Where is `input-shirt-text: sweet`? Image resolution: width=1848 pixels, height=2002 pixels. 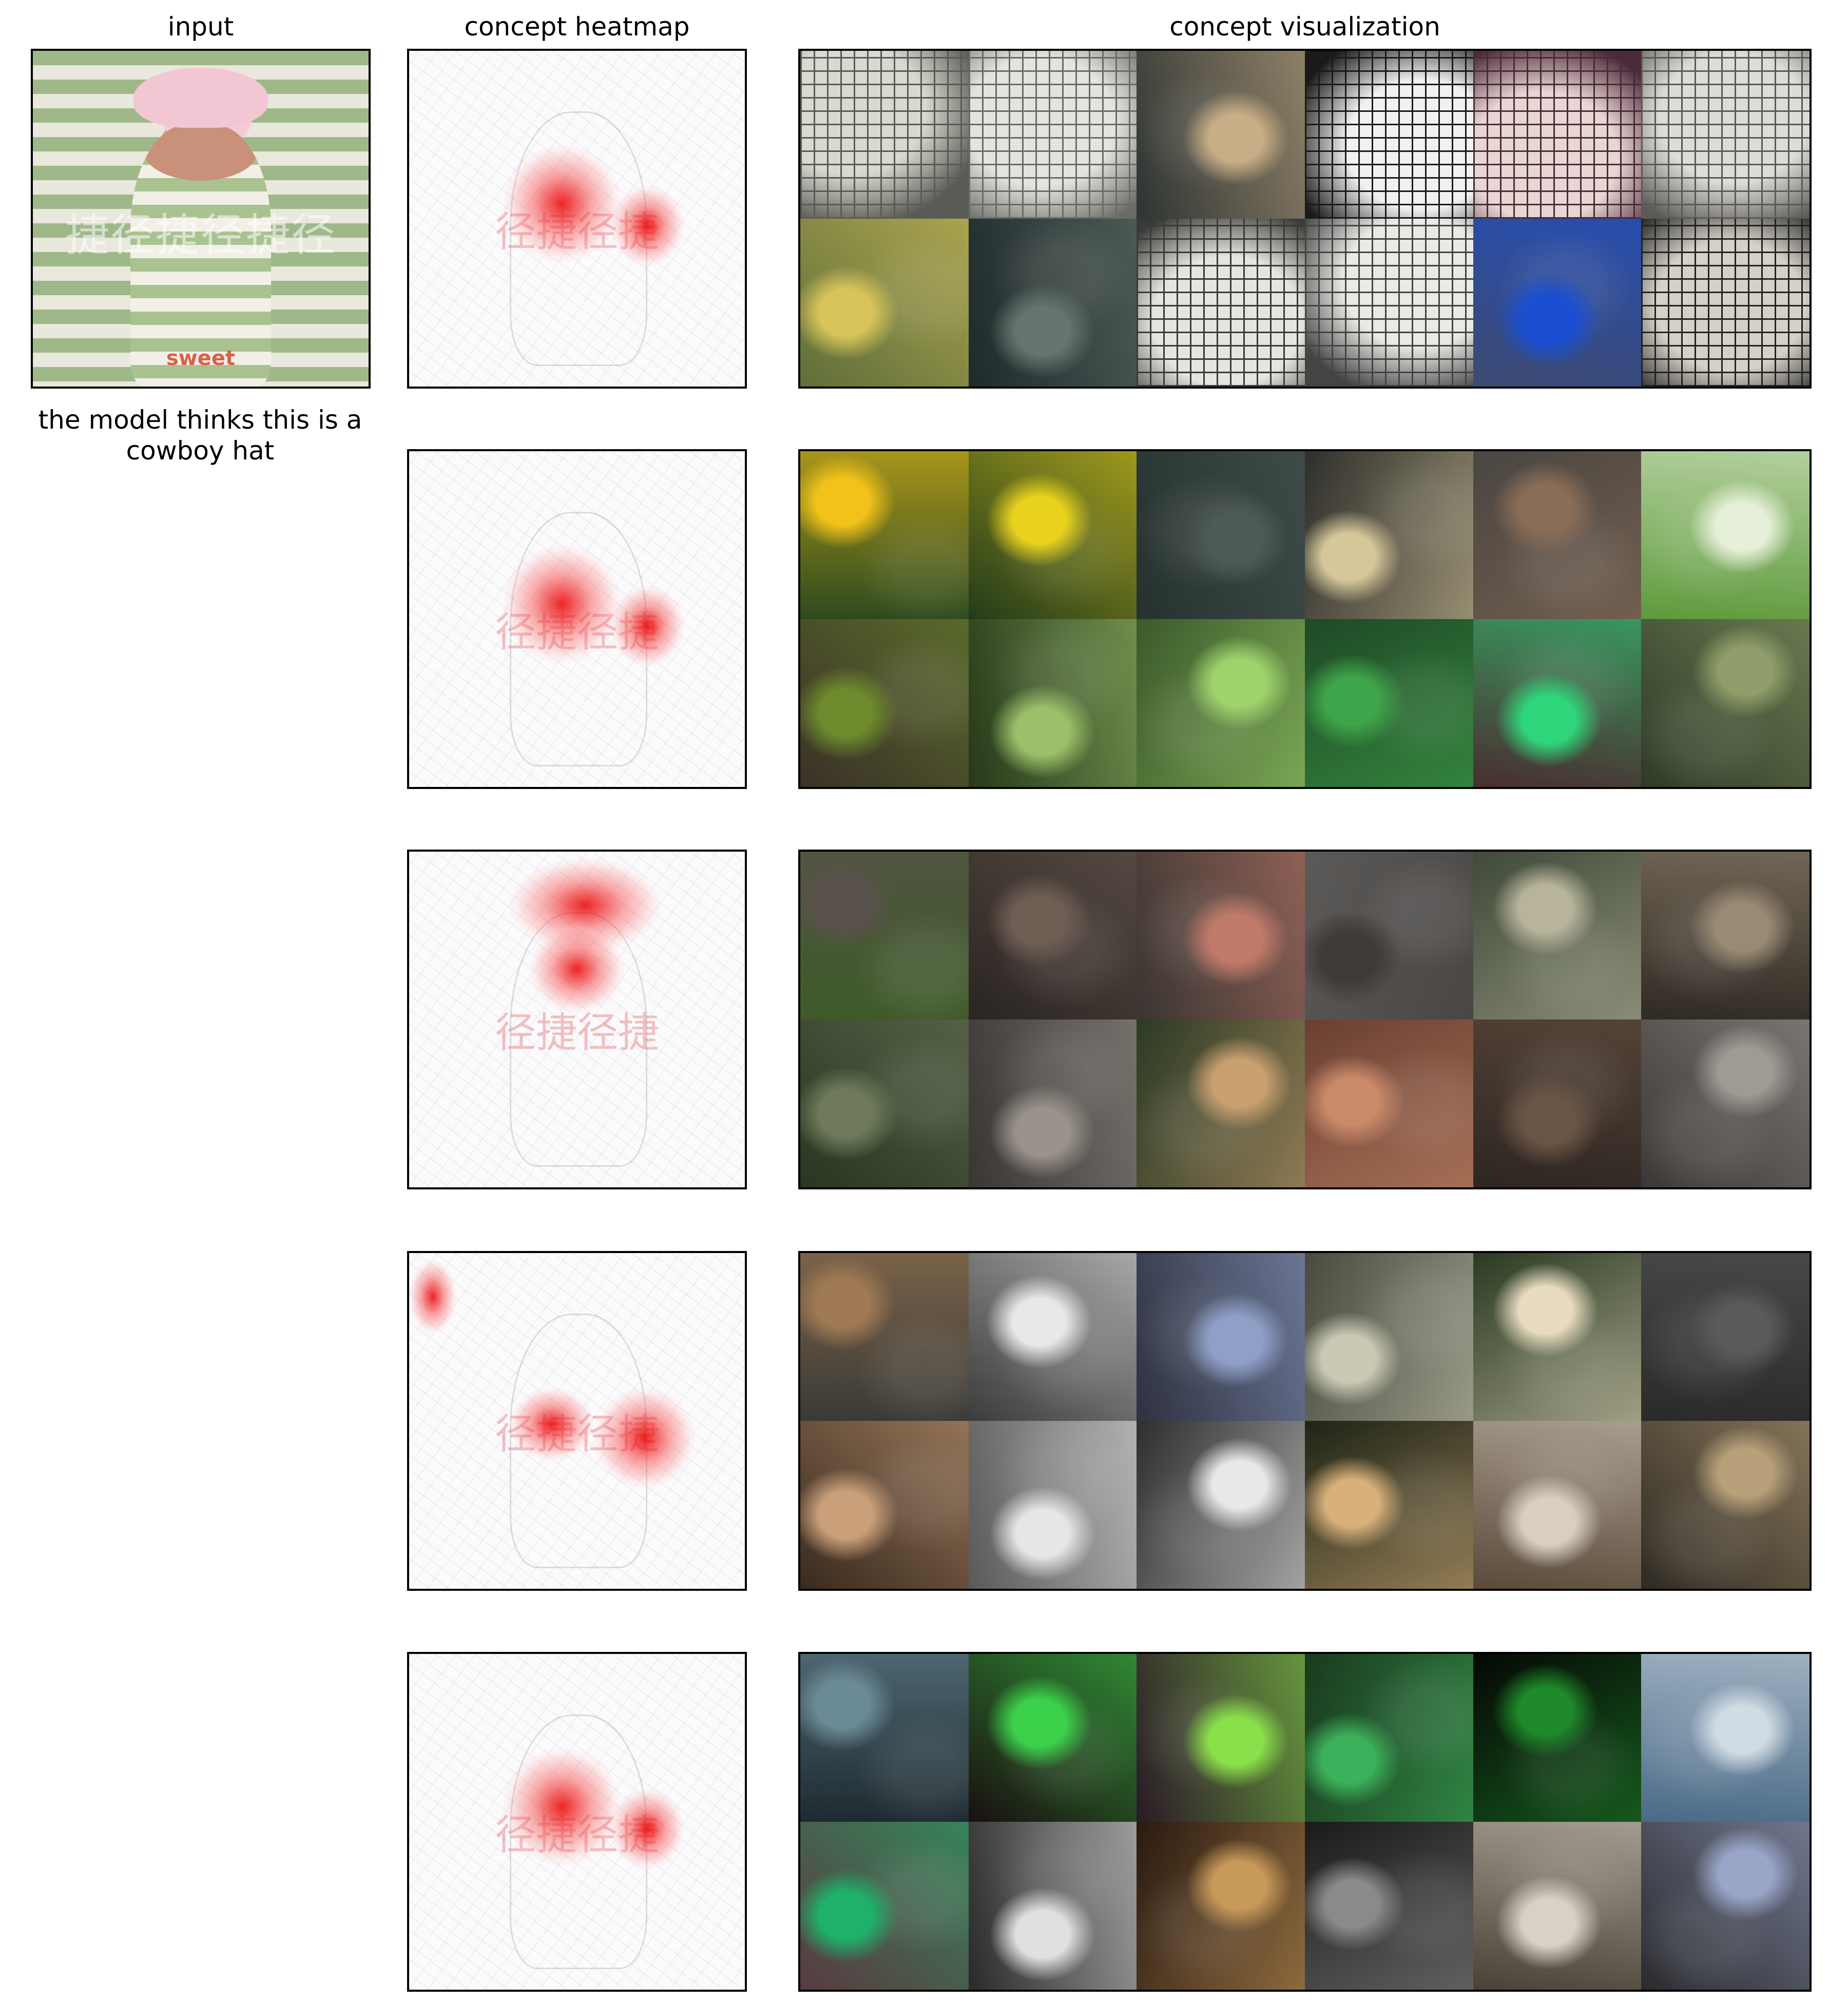 input-shirt-text: sweet is located at coordinates (201, 358).